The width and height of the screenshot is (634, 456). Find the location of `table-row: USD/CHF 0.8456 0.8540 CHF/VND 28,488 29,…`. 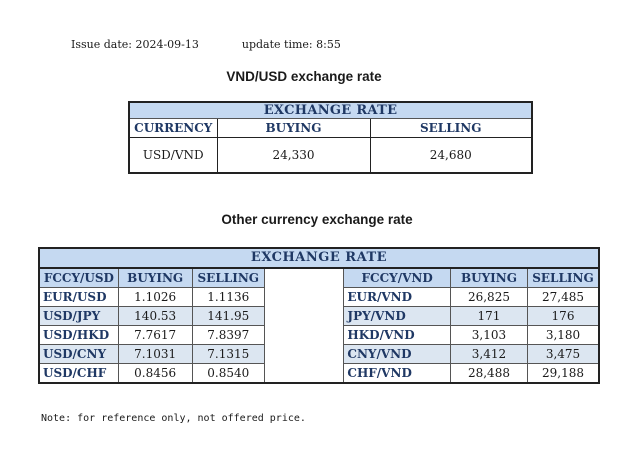

table-row: USD/CHF 0.8456 0.8540 CHF/VND 28,488 29,… is located at coordinates (319, 373).